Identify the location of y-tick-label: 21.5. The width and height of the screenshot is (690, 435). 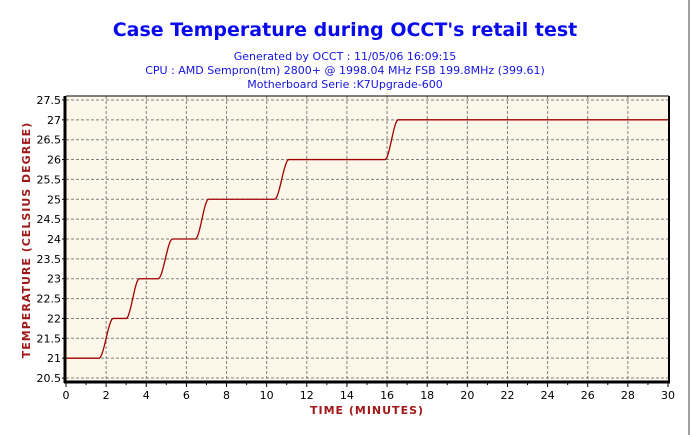
(49, 338).